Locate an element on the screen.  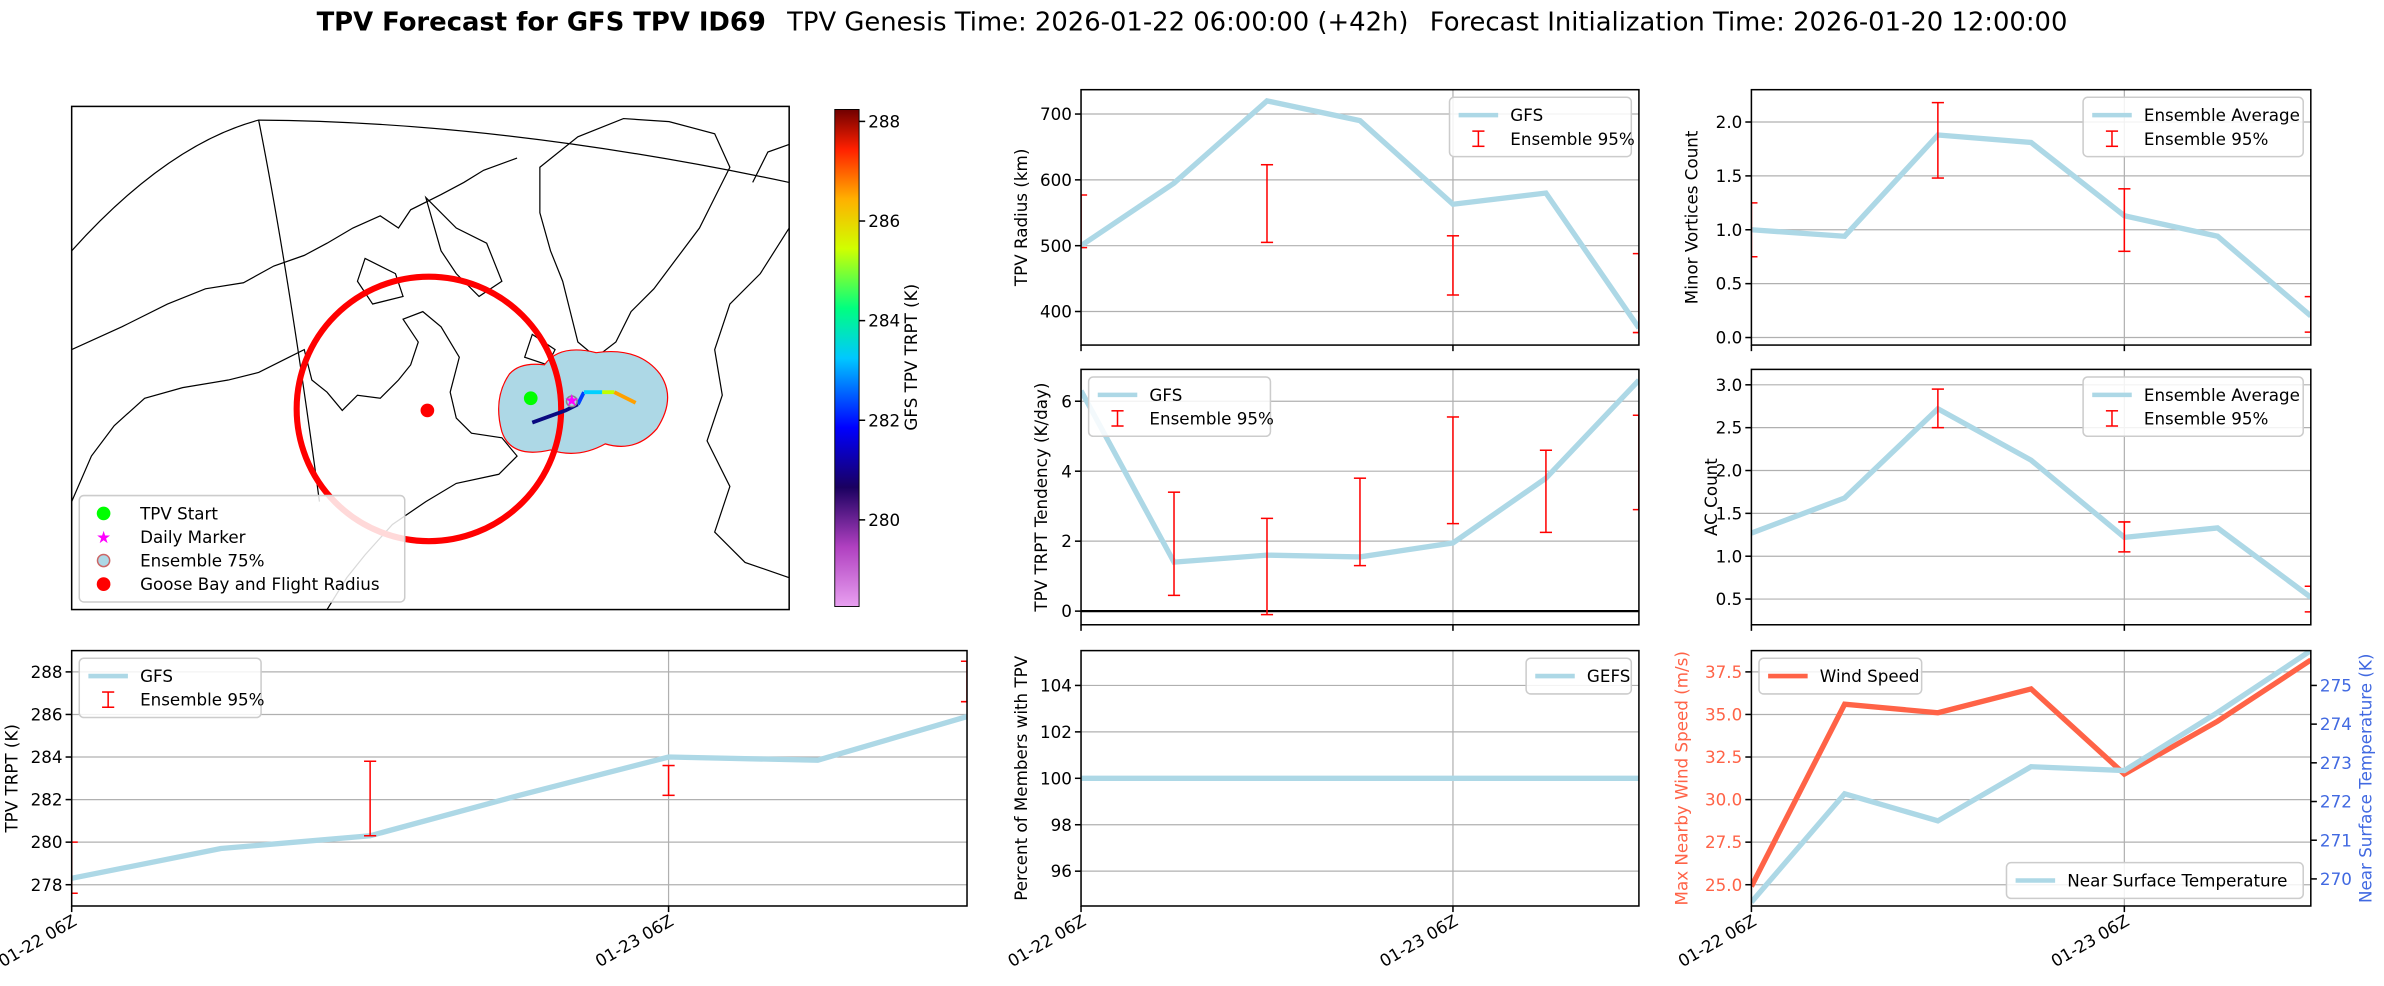
colorbar-tick-label: 288 is located at coordinates (884, 121).